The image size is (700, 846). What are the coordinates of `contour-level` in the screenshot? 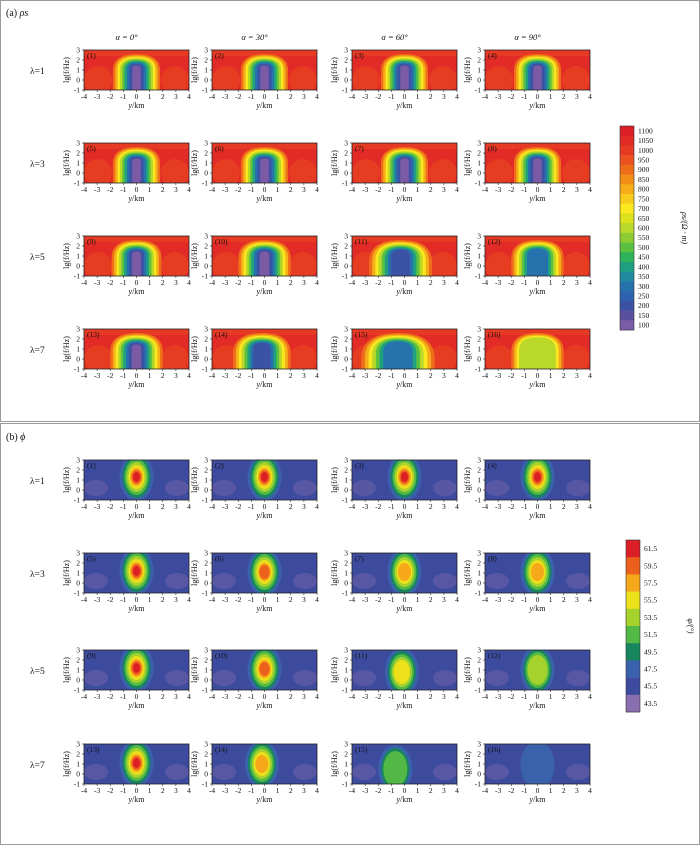 It's located at (264, 572).